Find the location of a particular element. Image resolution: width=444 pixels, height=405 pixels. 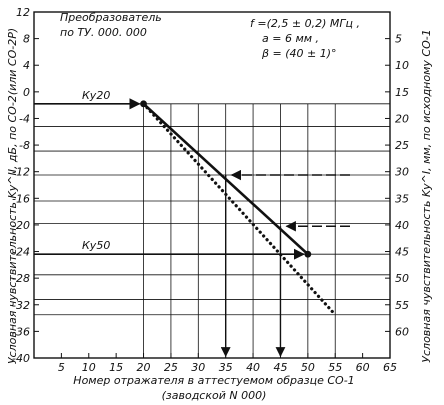

right-tick-label: 45 is located at coordinates (402, 252).